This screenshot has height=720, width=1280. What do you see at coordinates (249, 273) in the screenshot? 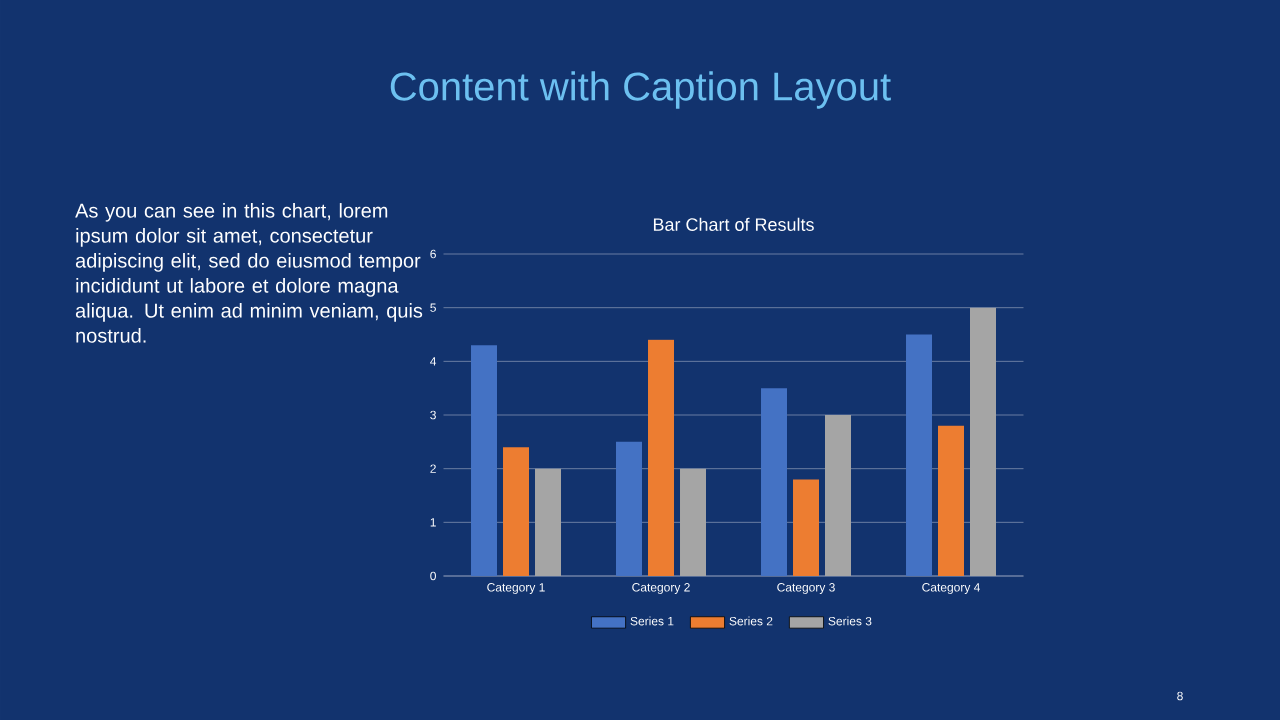
I see `text: As you can see in this chart, lorem ipsum dolor sit amet, consectetur adipiscing elit, sed do eiusmod tempor incididunt ut labore et dolore magna aliqua. Ut enim ad minim veniam, quis nostrud.` at bounding box center [249, 273].